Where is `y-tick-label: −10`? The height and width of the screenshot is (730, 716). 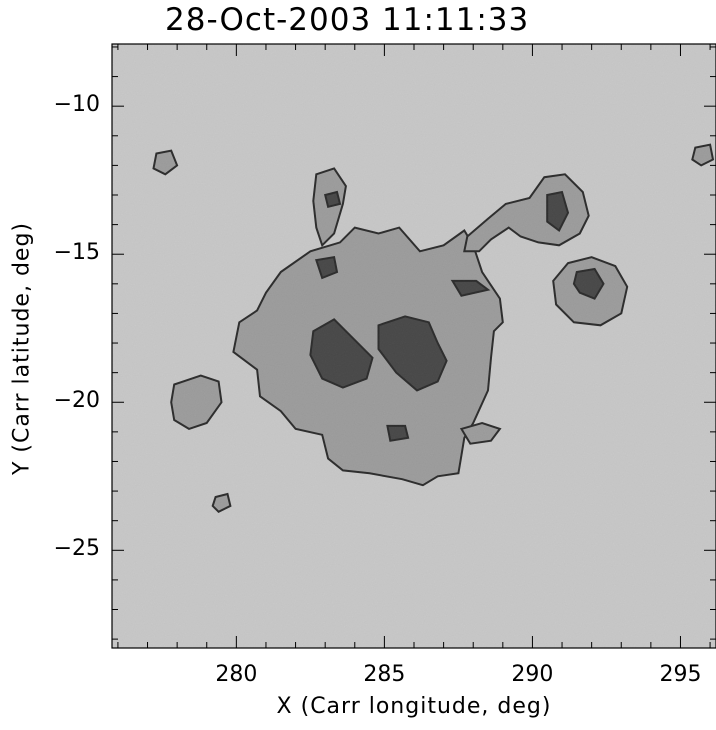 y-tick-label: −10 is located at coordinates (76, 105).